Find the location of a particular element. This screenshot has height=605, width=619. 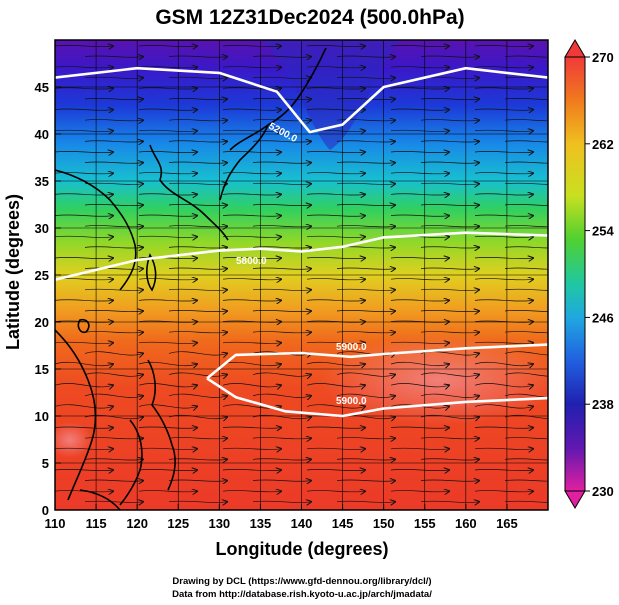

y-tick-label: 30 is located at coordinates (42, 228).